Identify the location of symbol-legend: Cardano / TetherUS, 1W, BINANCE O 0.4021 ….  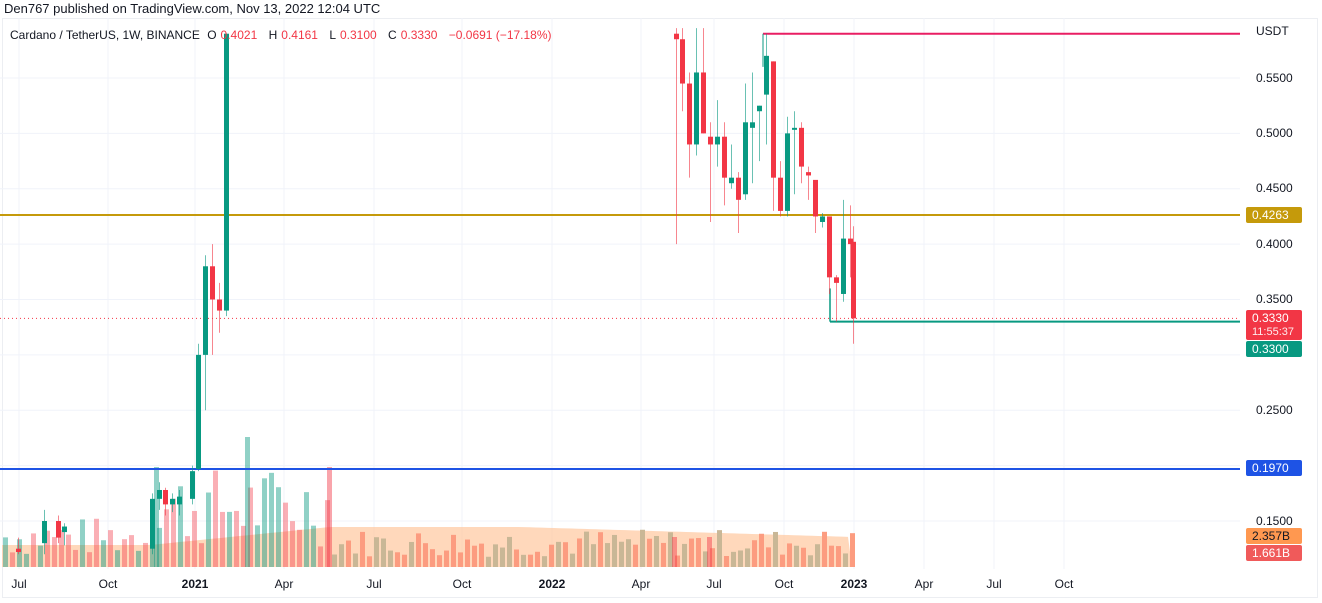
(283, 35).